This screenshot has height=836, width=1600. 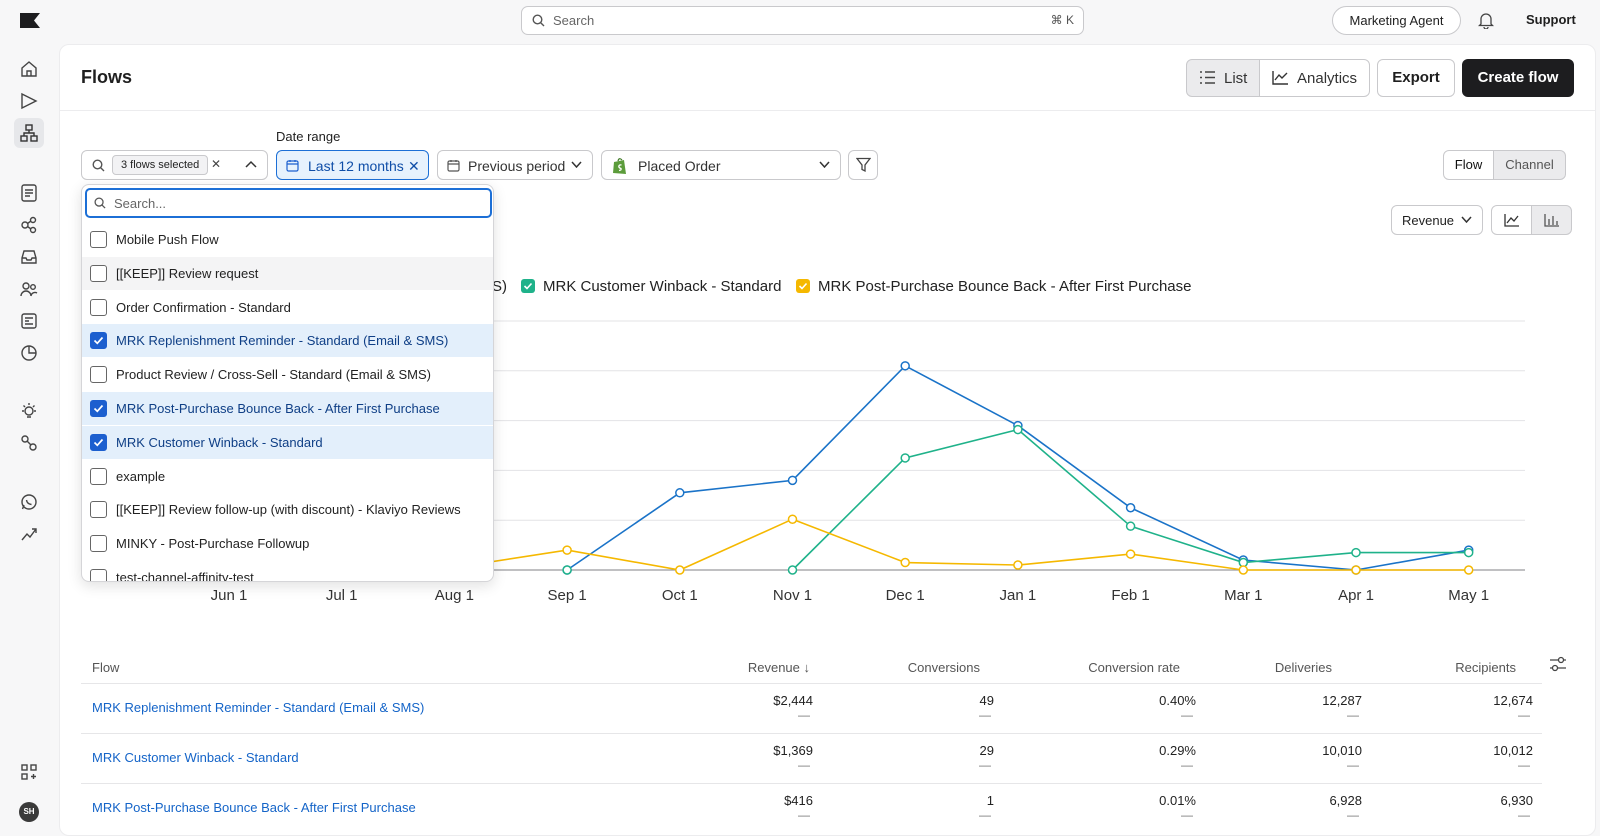 What do you see at coordinates (29, 353) in the screenshot?
I see `reports-clock-icon` at bounding box center [29, 353].